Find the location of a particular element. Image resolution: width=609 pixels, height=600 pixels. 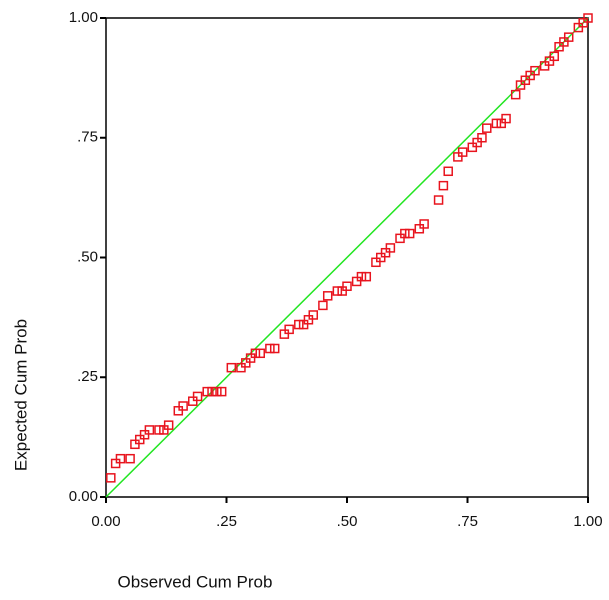

x-tick-label: .25 is located at coordinates (226, 521).